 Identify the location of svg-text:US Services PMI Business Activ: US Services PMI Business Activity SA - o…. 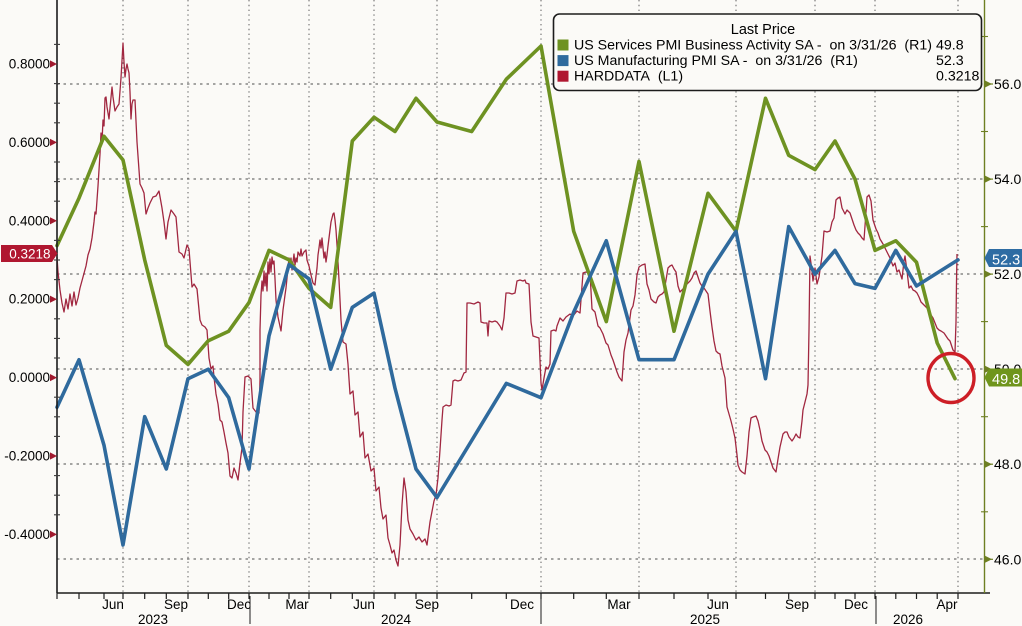
(753, 46).